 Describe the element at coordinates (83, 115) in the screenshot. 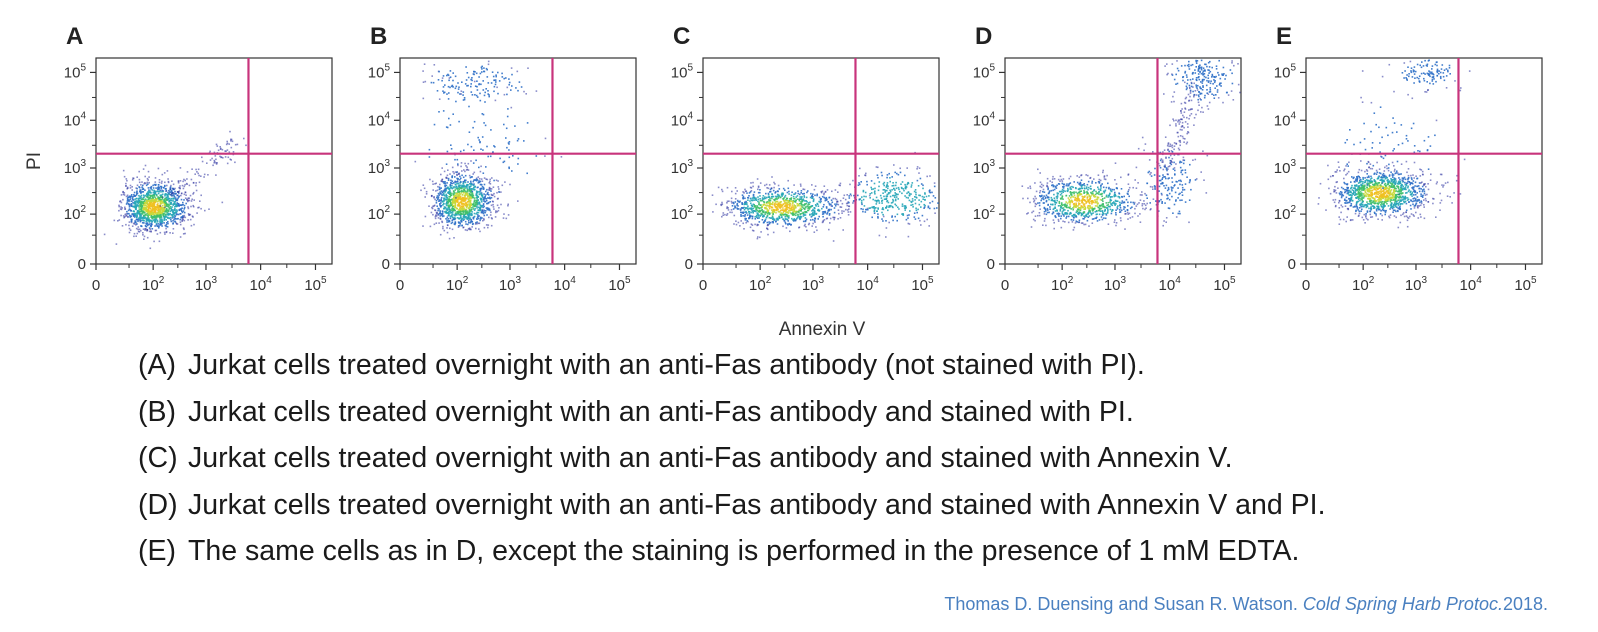

I see `tick-exponent: 4` at that location.